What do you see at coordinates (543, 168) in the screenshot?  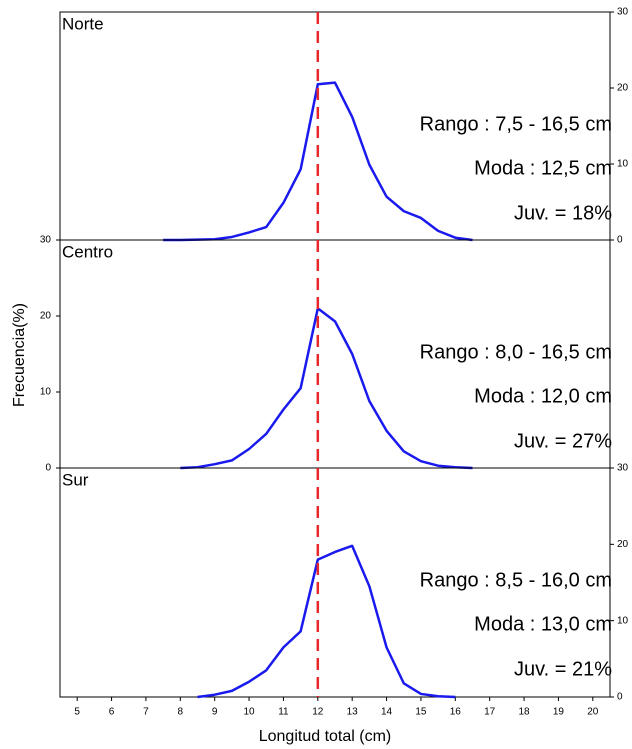 I see `annotation: Moda : 12,5 cm` at bounding box center [543, 168].